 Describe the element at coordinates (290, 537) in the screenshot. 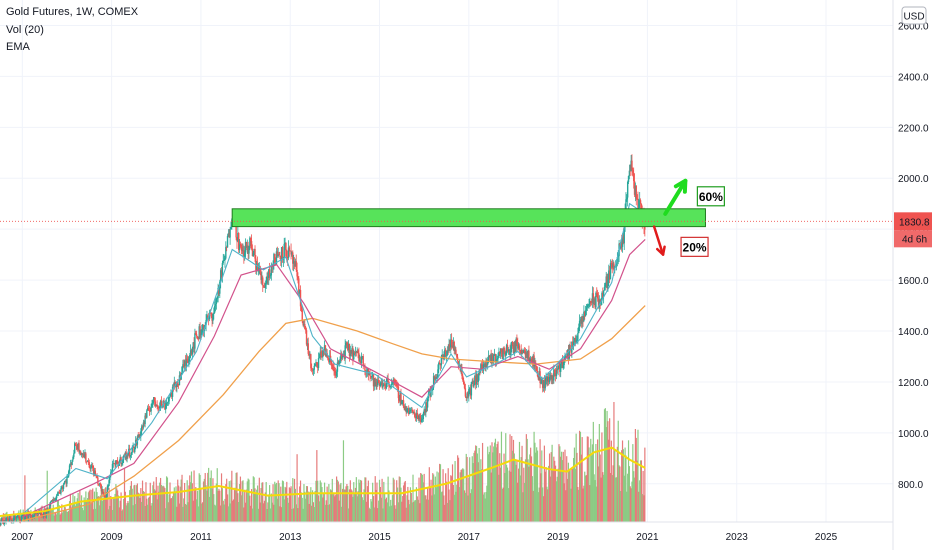

I see `time-tick-label: 2013` at that location.